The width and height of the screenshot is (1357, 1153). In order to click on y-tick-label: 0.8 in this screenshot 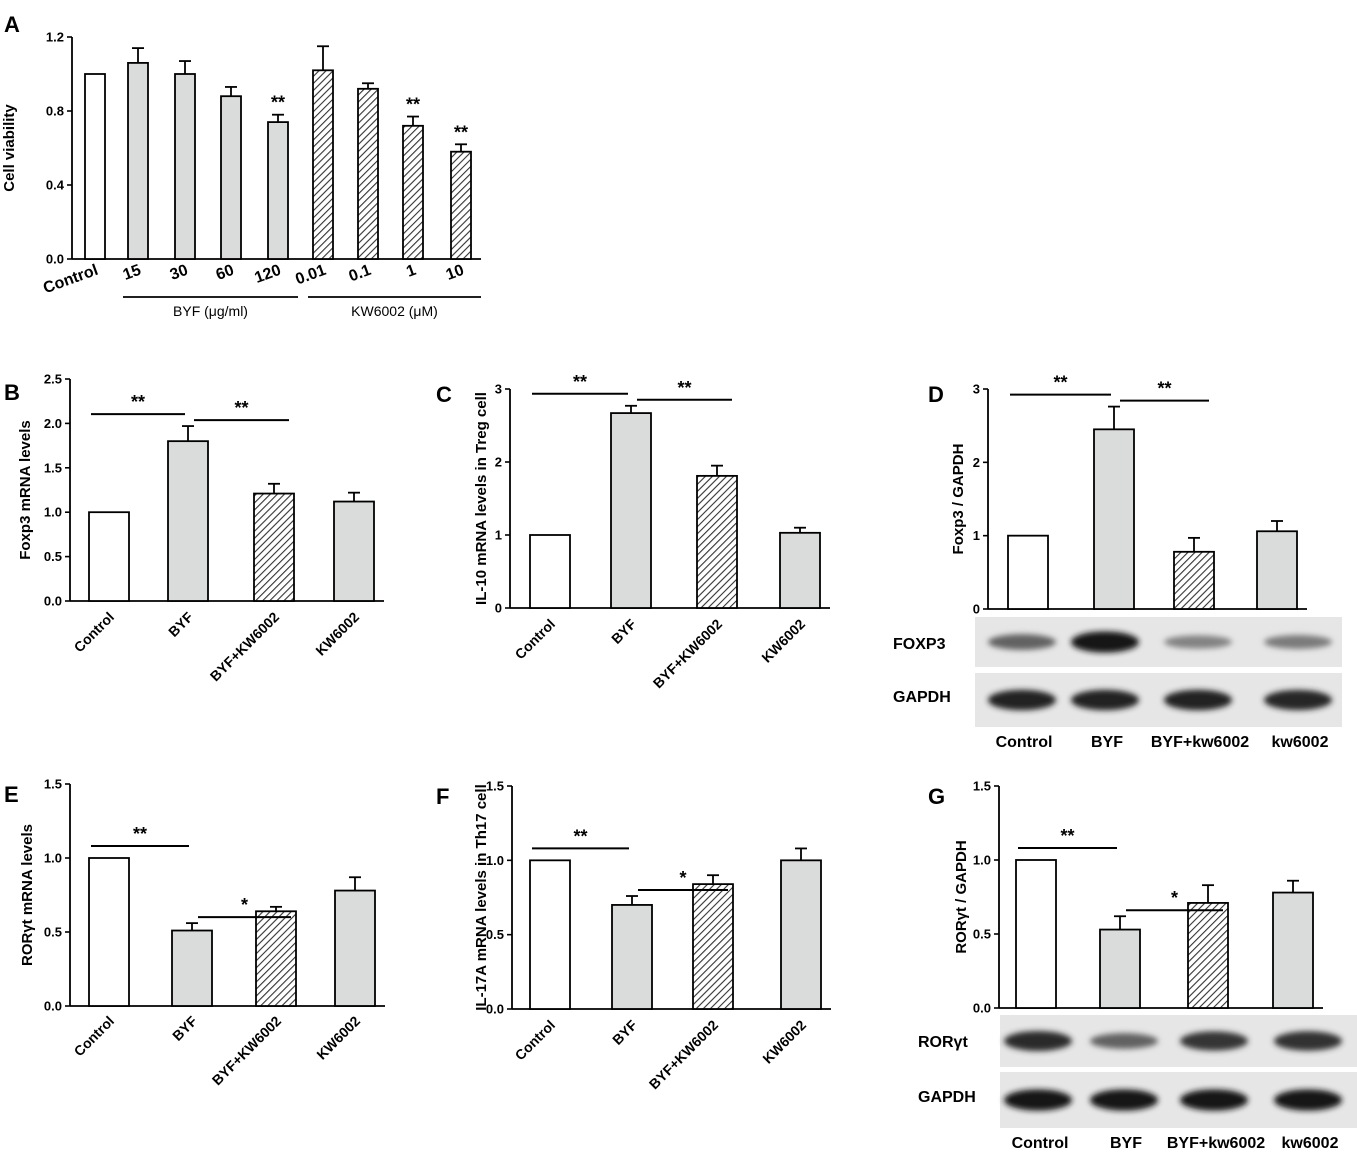, I will do `click(55, 111)`.